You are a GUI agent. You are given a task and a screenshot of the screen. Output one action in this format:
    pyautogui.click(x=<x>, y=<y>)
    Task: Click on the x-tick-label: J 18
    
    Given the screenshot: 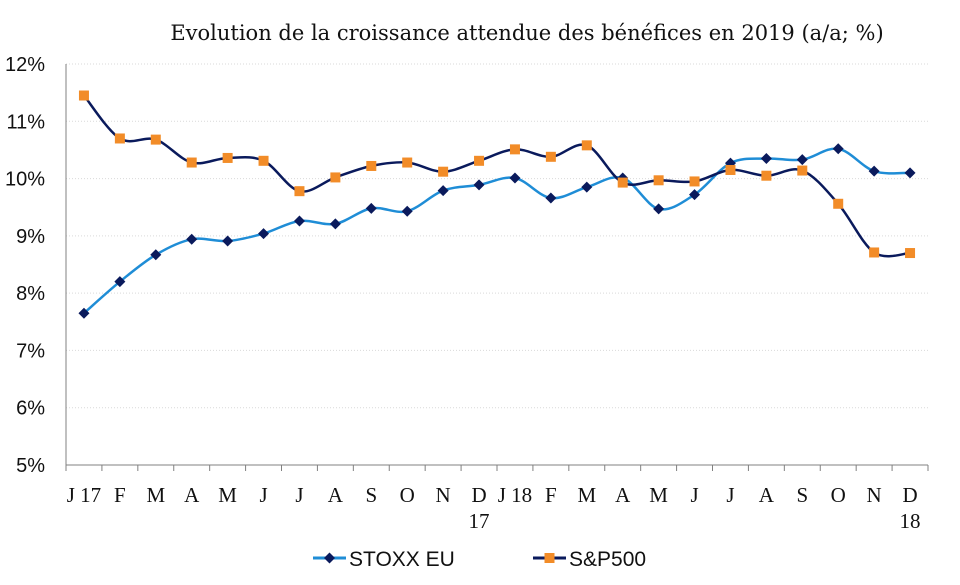 What is the action you would take?
    pyautogui.click(x=515, y=495)
    